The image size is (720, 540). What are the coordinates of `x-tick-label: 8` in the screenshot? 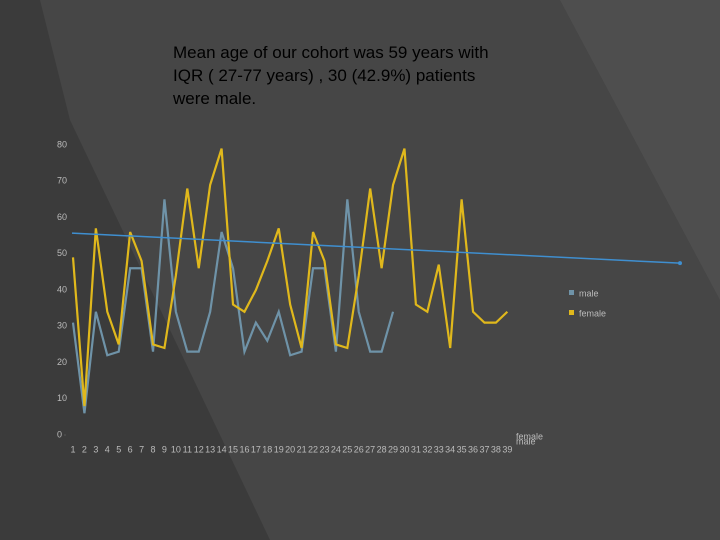 It's located at (153, 449).